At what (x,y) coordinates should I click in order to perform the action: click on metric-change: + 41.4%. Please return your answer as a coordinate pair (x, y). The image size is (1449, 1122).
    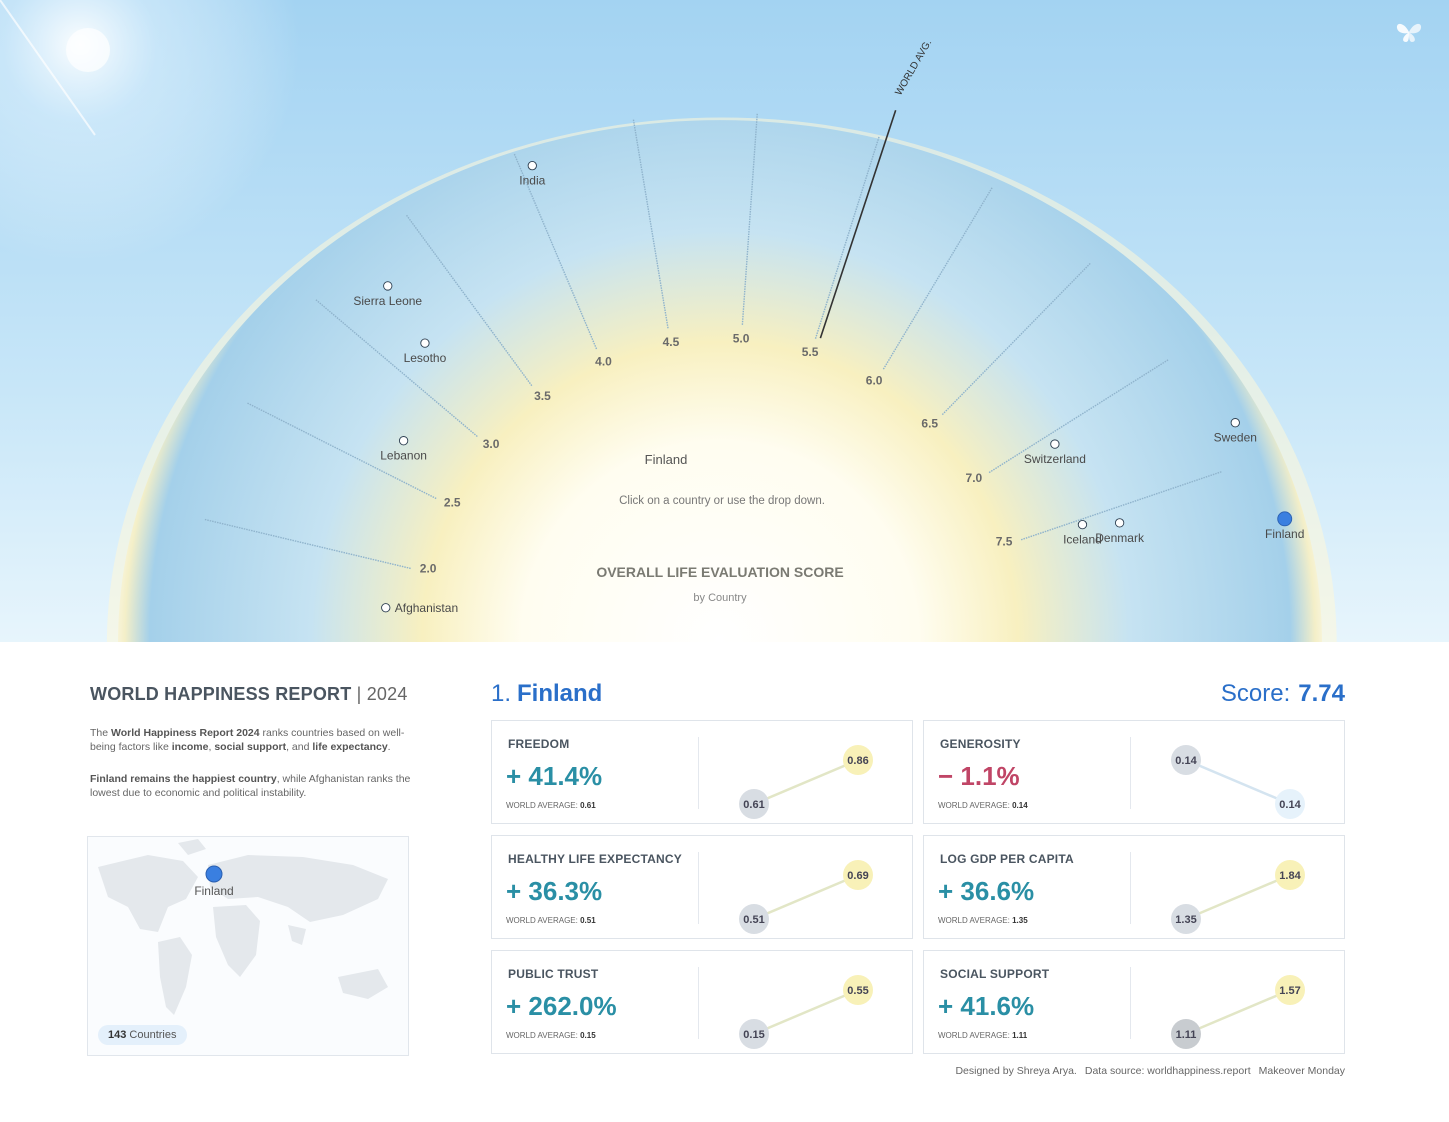
    Looking at the image, I should click on (554, 776).